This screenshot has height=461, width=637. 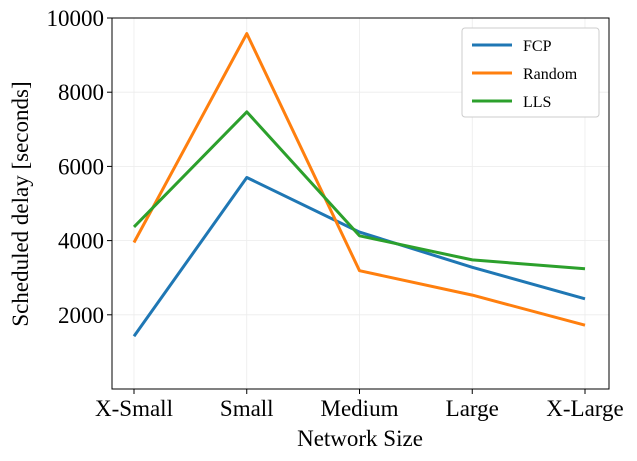 I want to click on x-axis-title: Network Size, so click(x=360, y=438).